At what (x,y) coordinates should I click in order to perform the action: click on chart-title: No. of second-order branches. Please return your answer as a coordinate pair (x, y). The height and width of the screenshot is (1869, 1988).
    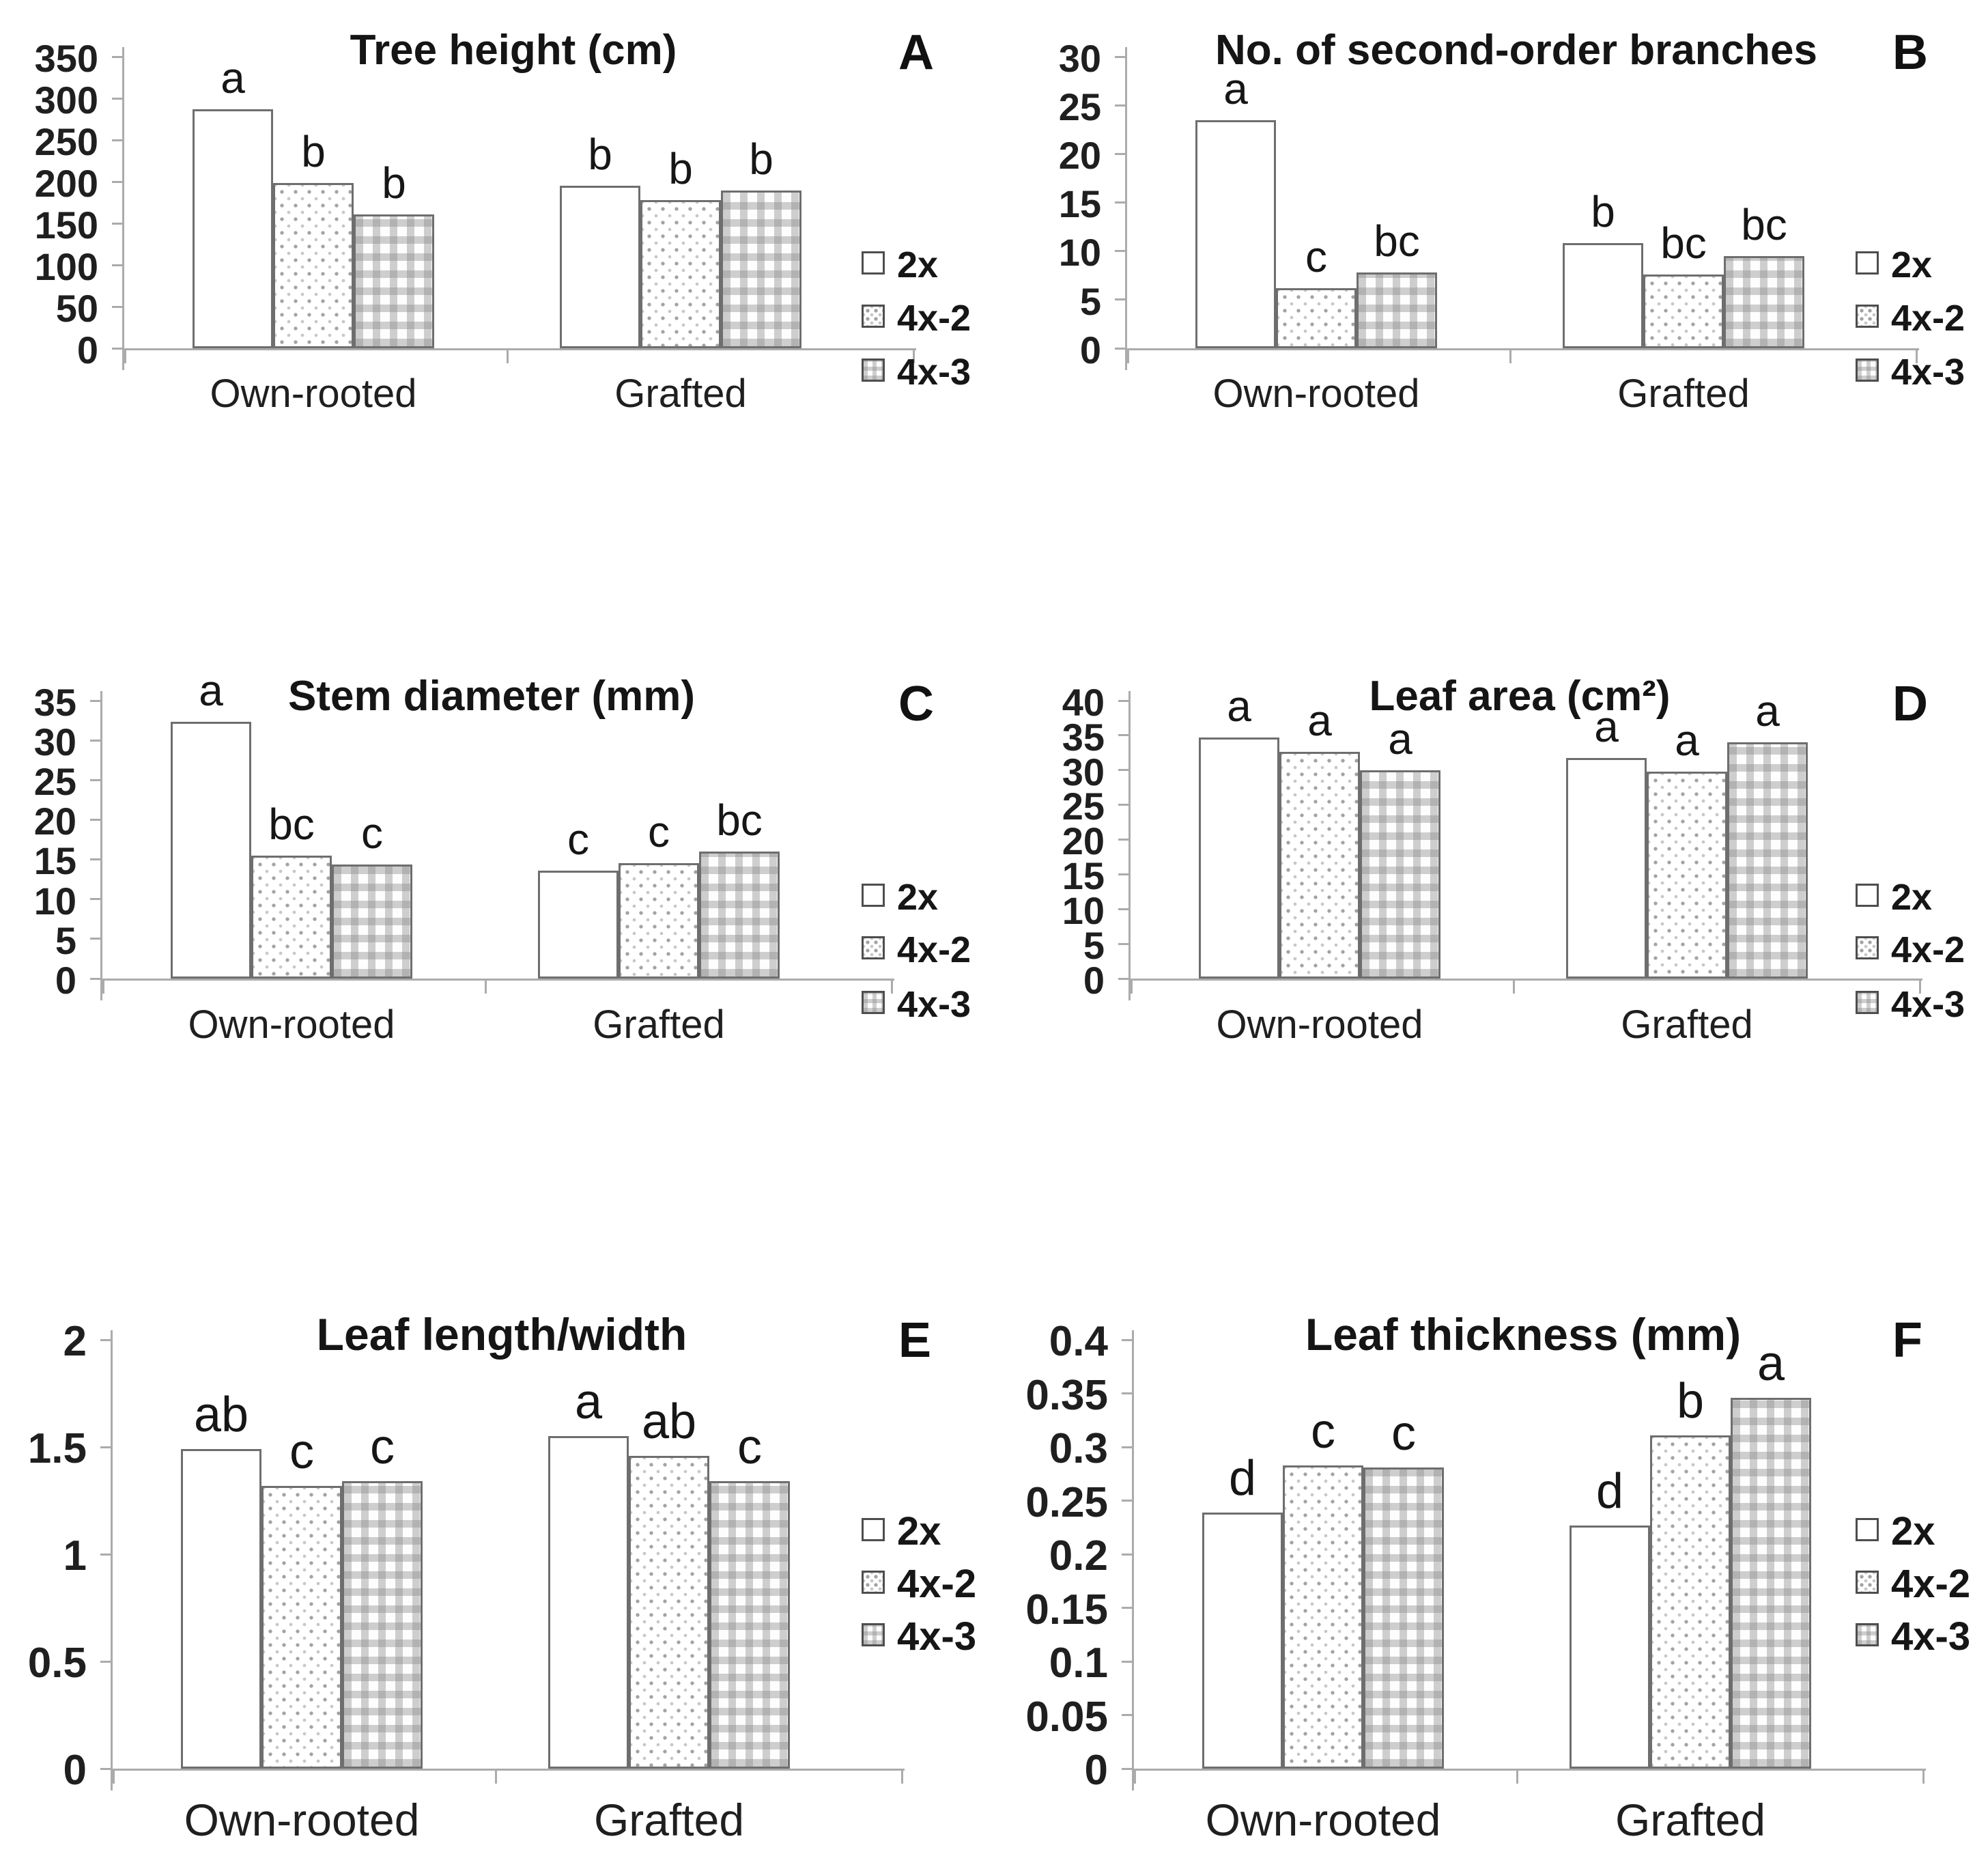
    Looking at the image, I should click on (1516, 50).